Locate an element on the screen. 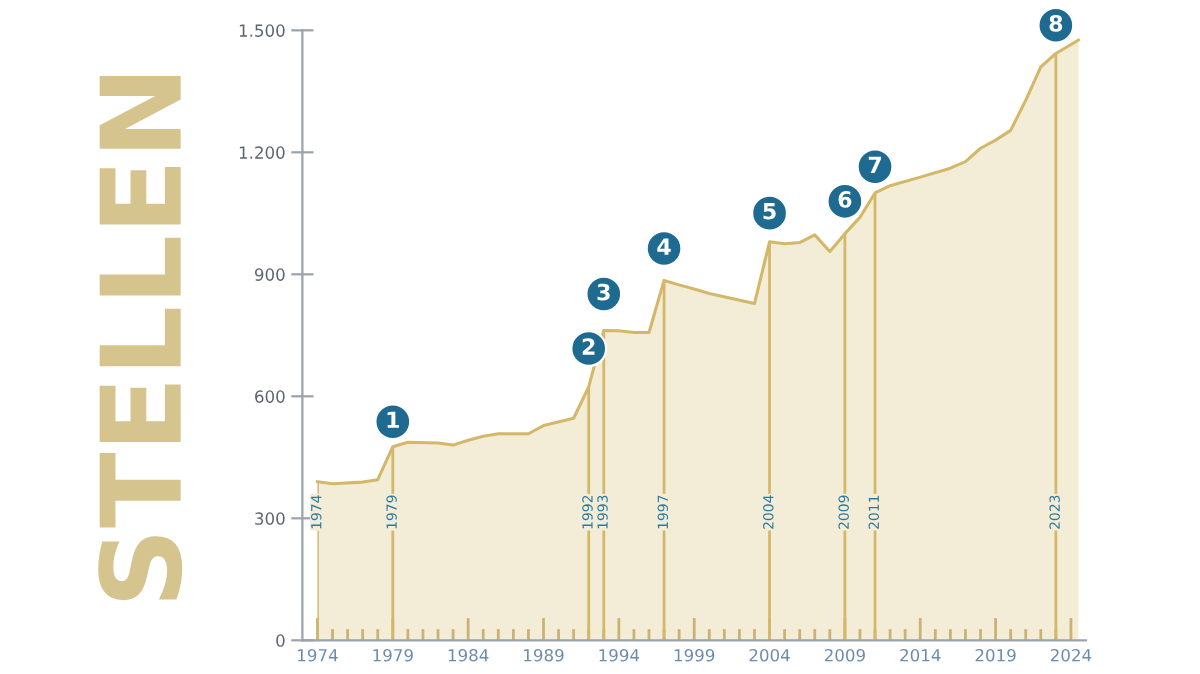  x-tick-label: 1979 is located at coordinates (393, 655).